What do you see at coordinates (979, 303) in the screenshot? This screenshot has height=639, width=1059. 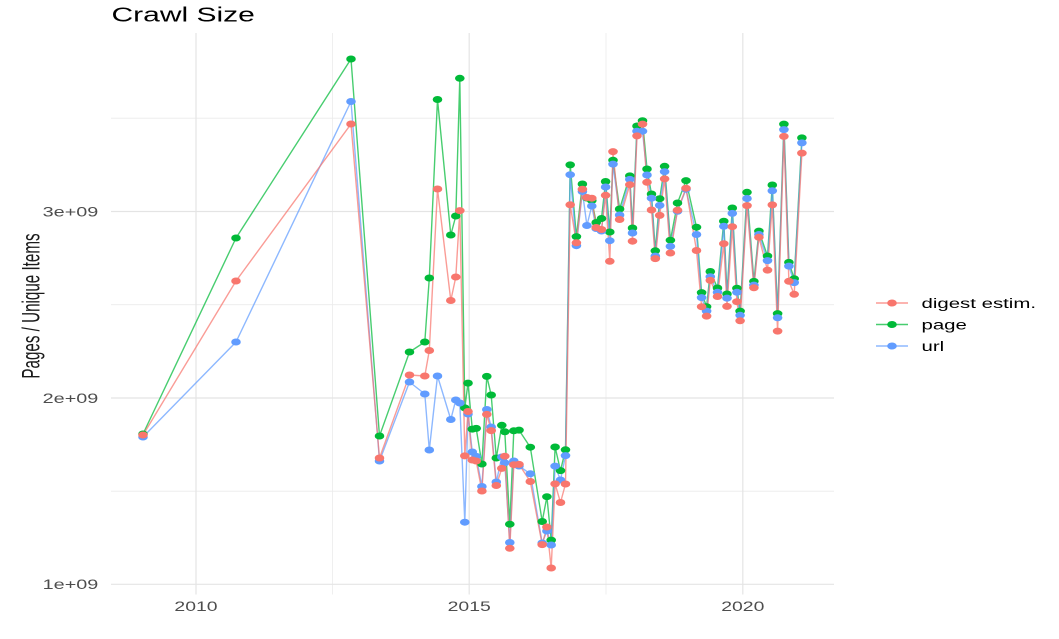 I see `svg-text: digest estim.` at bounding box center [979, 303].